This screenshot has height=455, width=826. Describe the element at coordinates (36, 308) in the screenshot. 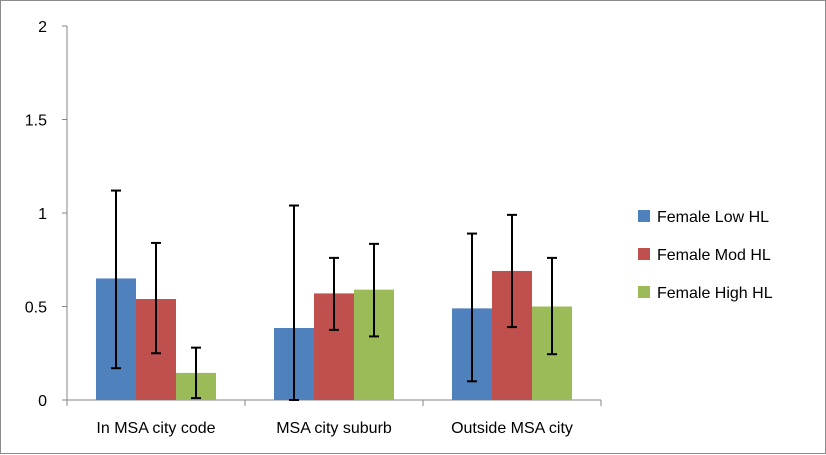

I see `y-tick-label: 0.5` at that location.